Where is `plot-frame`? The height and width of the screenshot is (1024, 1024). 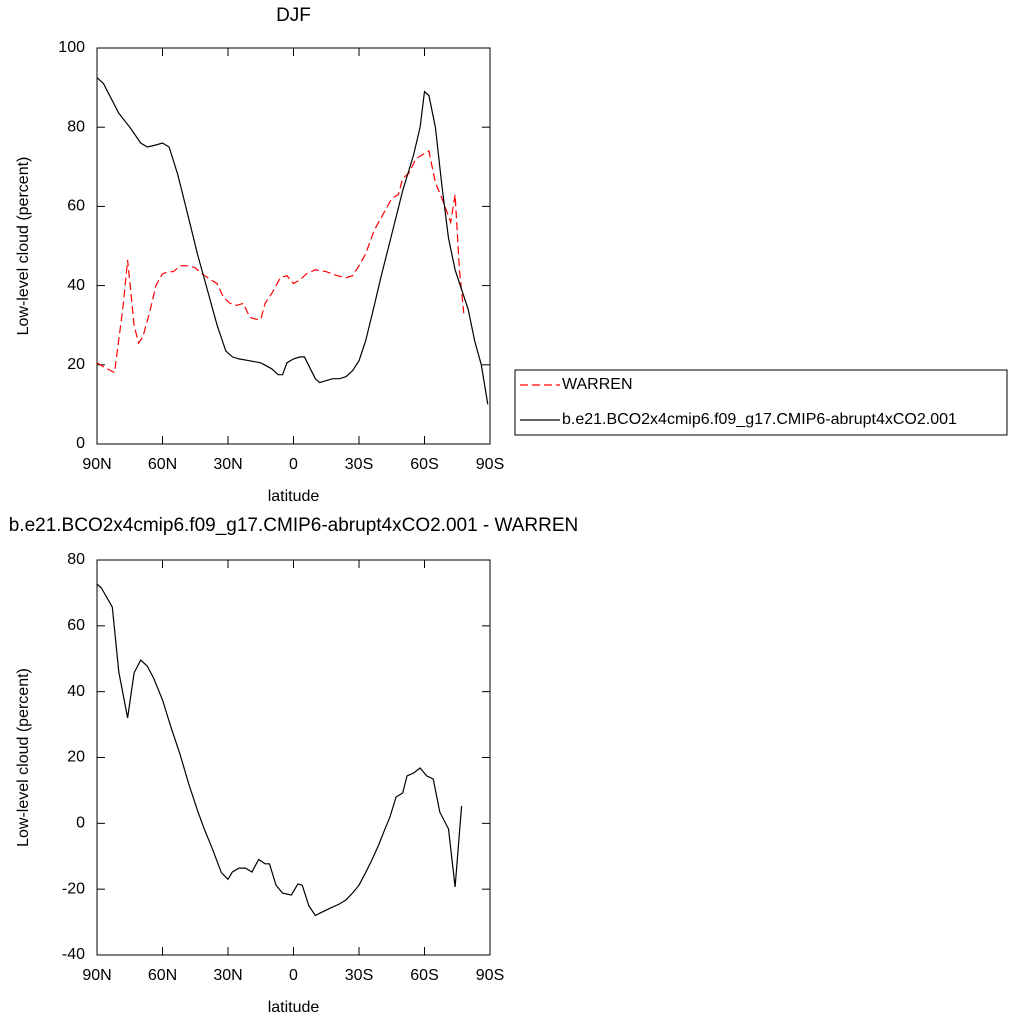
plot-frame is located at coordinates (293, 757).